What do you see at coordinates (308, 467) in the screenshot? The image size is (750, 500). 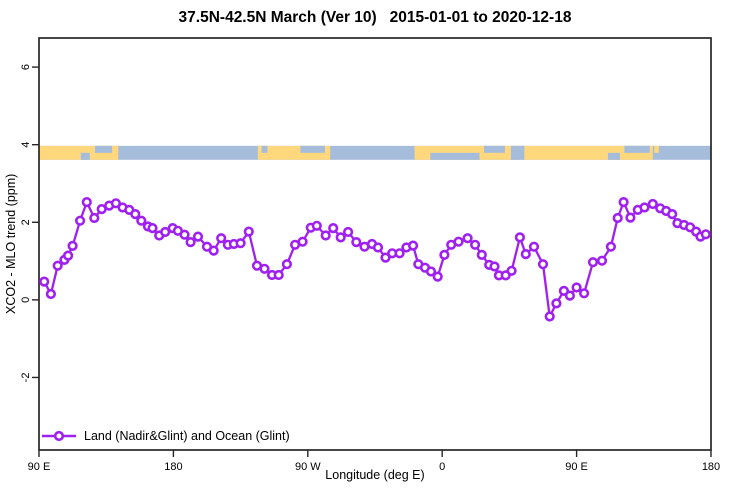 I see `x-tick-label: 90 W` at bounding box center [308, 467].